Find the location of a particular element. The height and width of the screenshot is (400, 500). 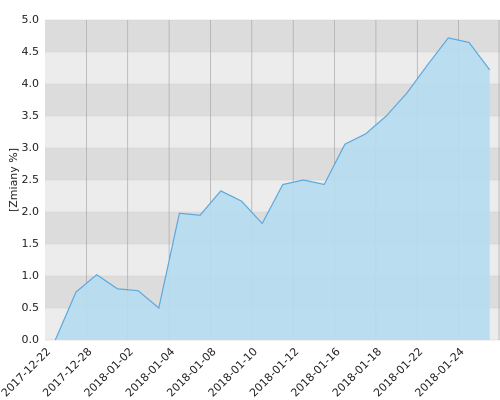

y-tick-label: 5.0 is located at coordinates (31, 19).